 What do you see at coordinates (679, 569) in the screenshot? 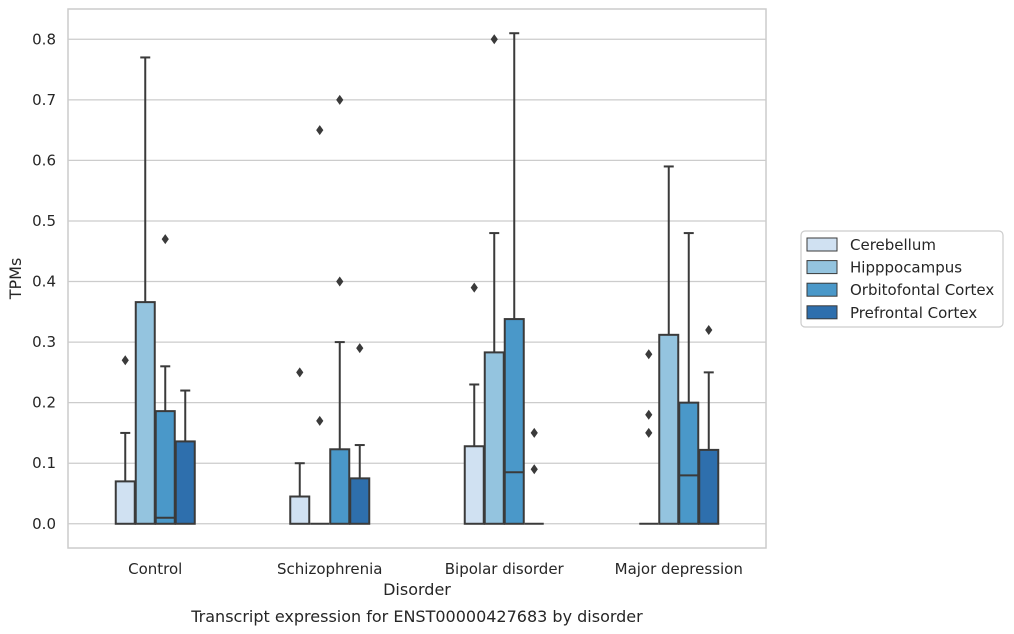
I see `x-tick-label: Major depression` at bounding box center [679, 569].